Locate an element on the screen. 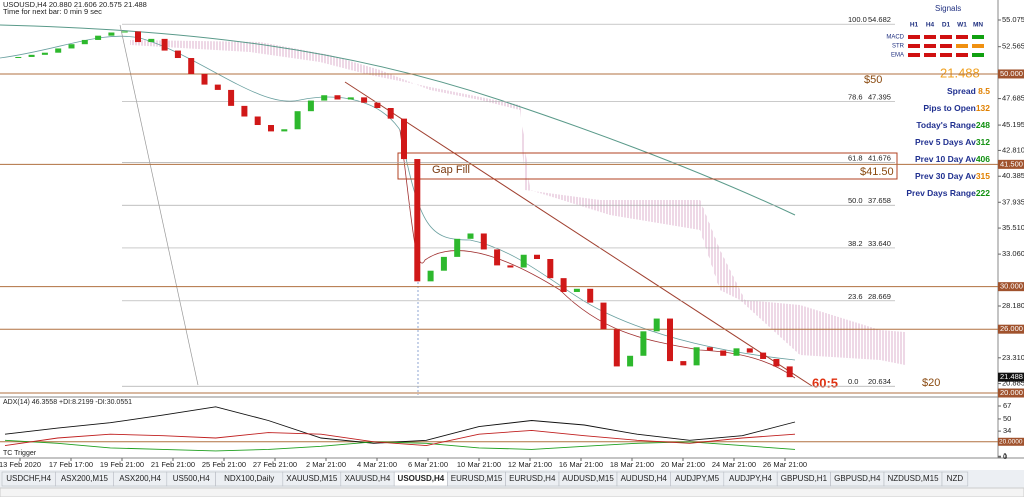 The height and width of the screenshot is (497, 1024). tab: NZD is located at coordinates (955, 479).